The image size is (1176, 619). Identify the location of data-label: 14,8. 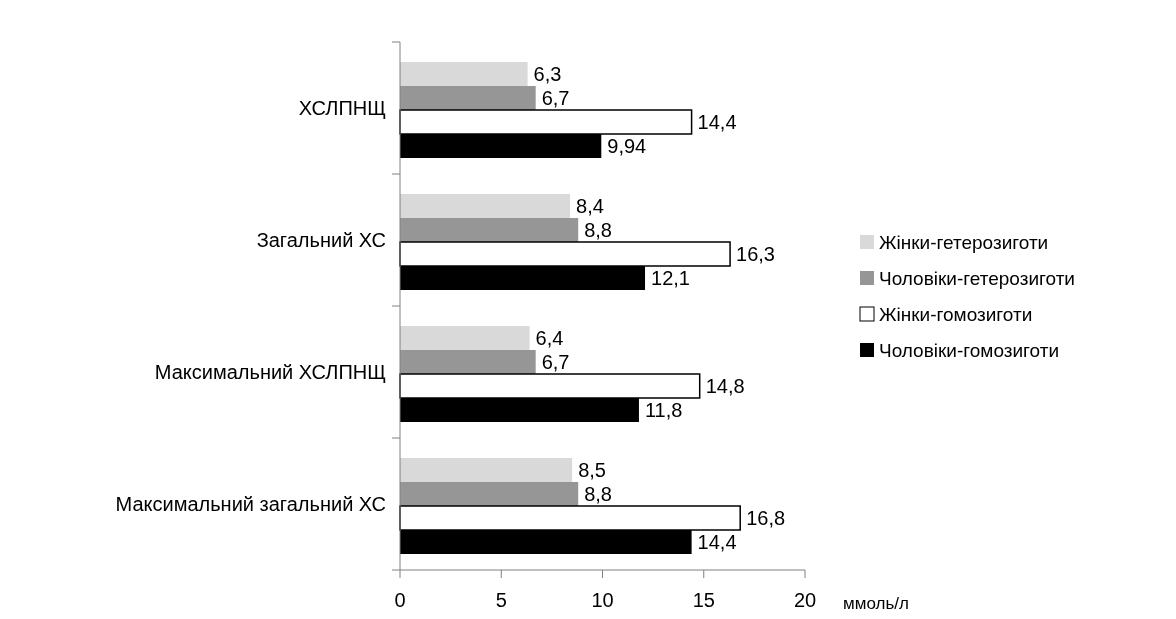
(725, 386).